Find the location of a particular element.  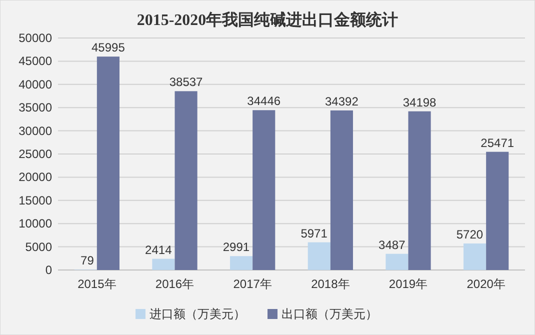

data-label: 45995 is located at coordinates (109, 47).